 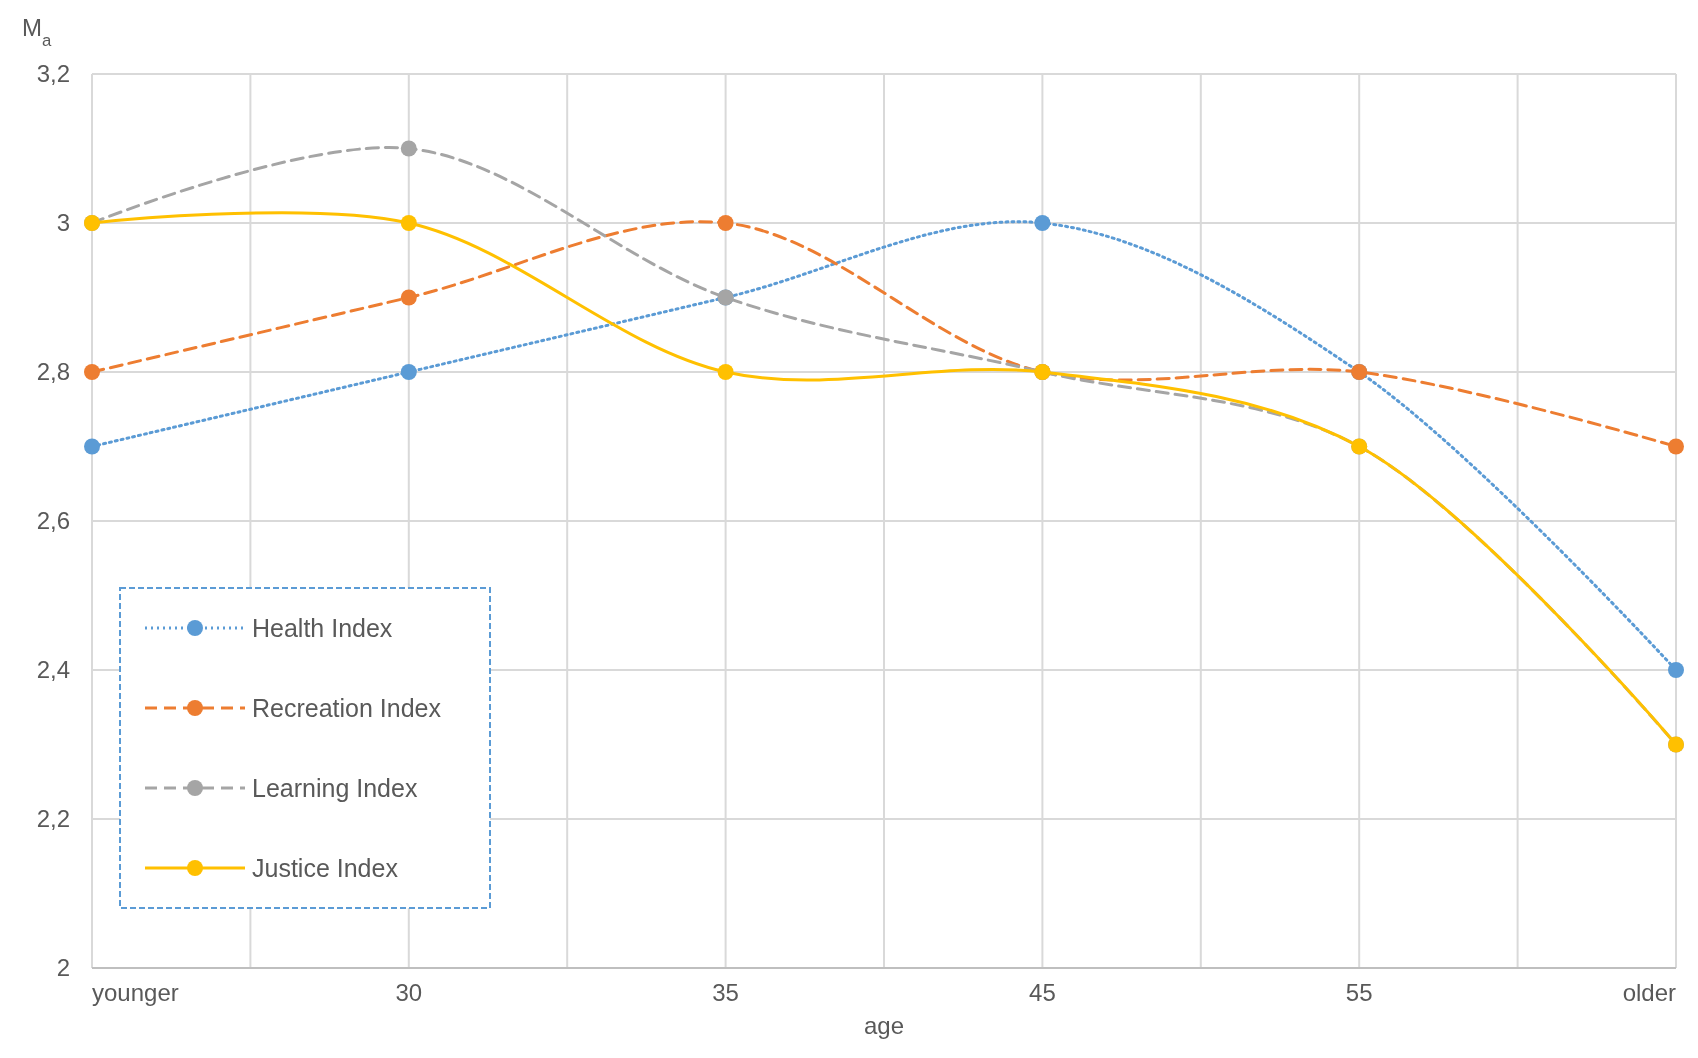 What do you see at coordinates (884, 1025) in the screenshot?
I see `x-axis-title: age` at bounding box center [884, 1025].